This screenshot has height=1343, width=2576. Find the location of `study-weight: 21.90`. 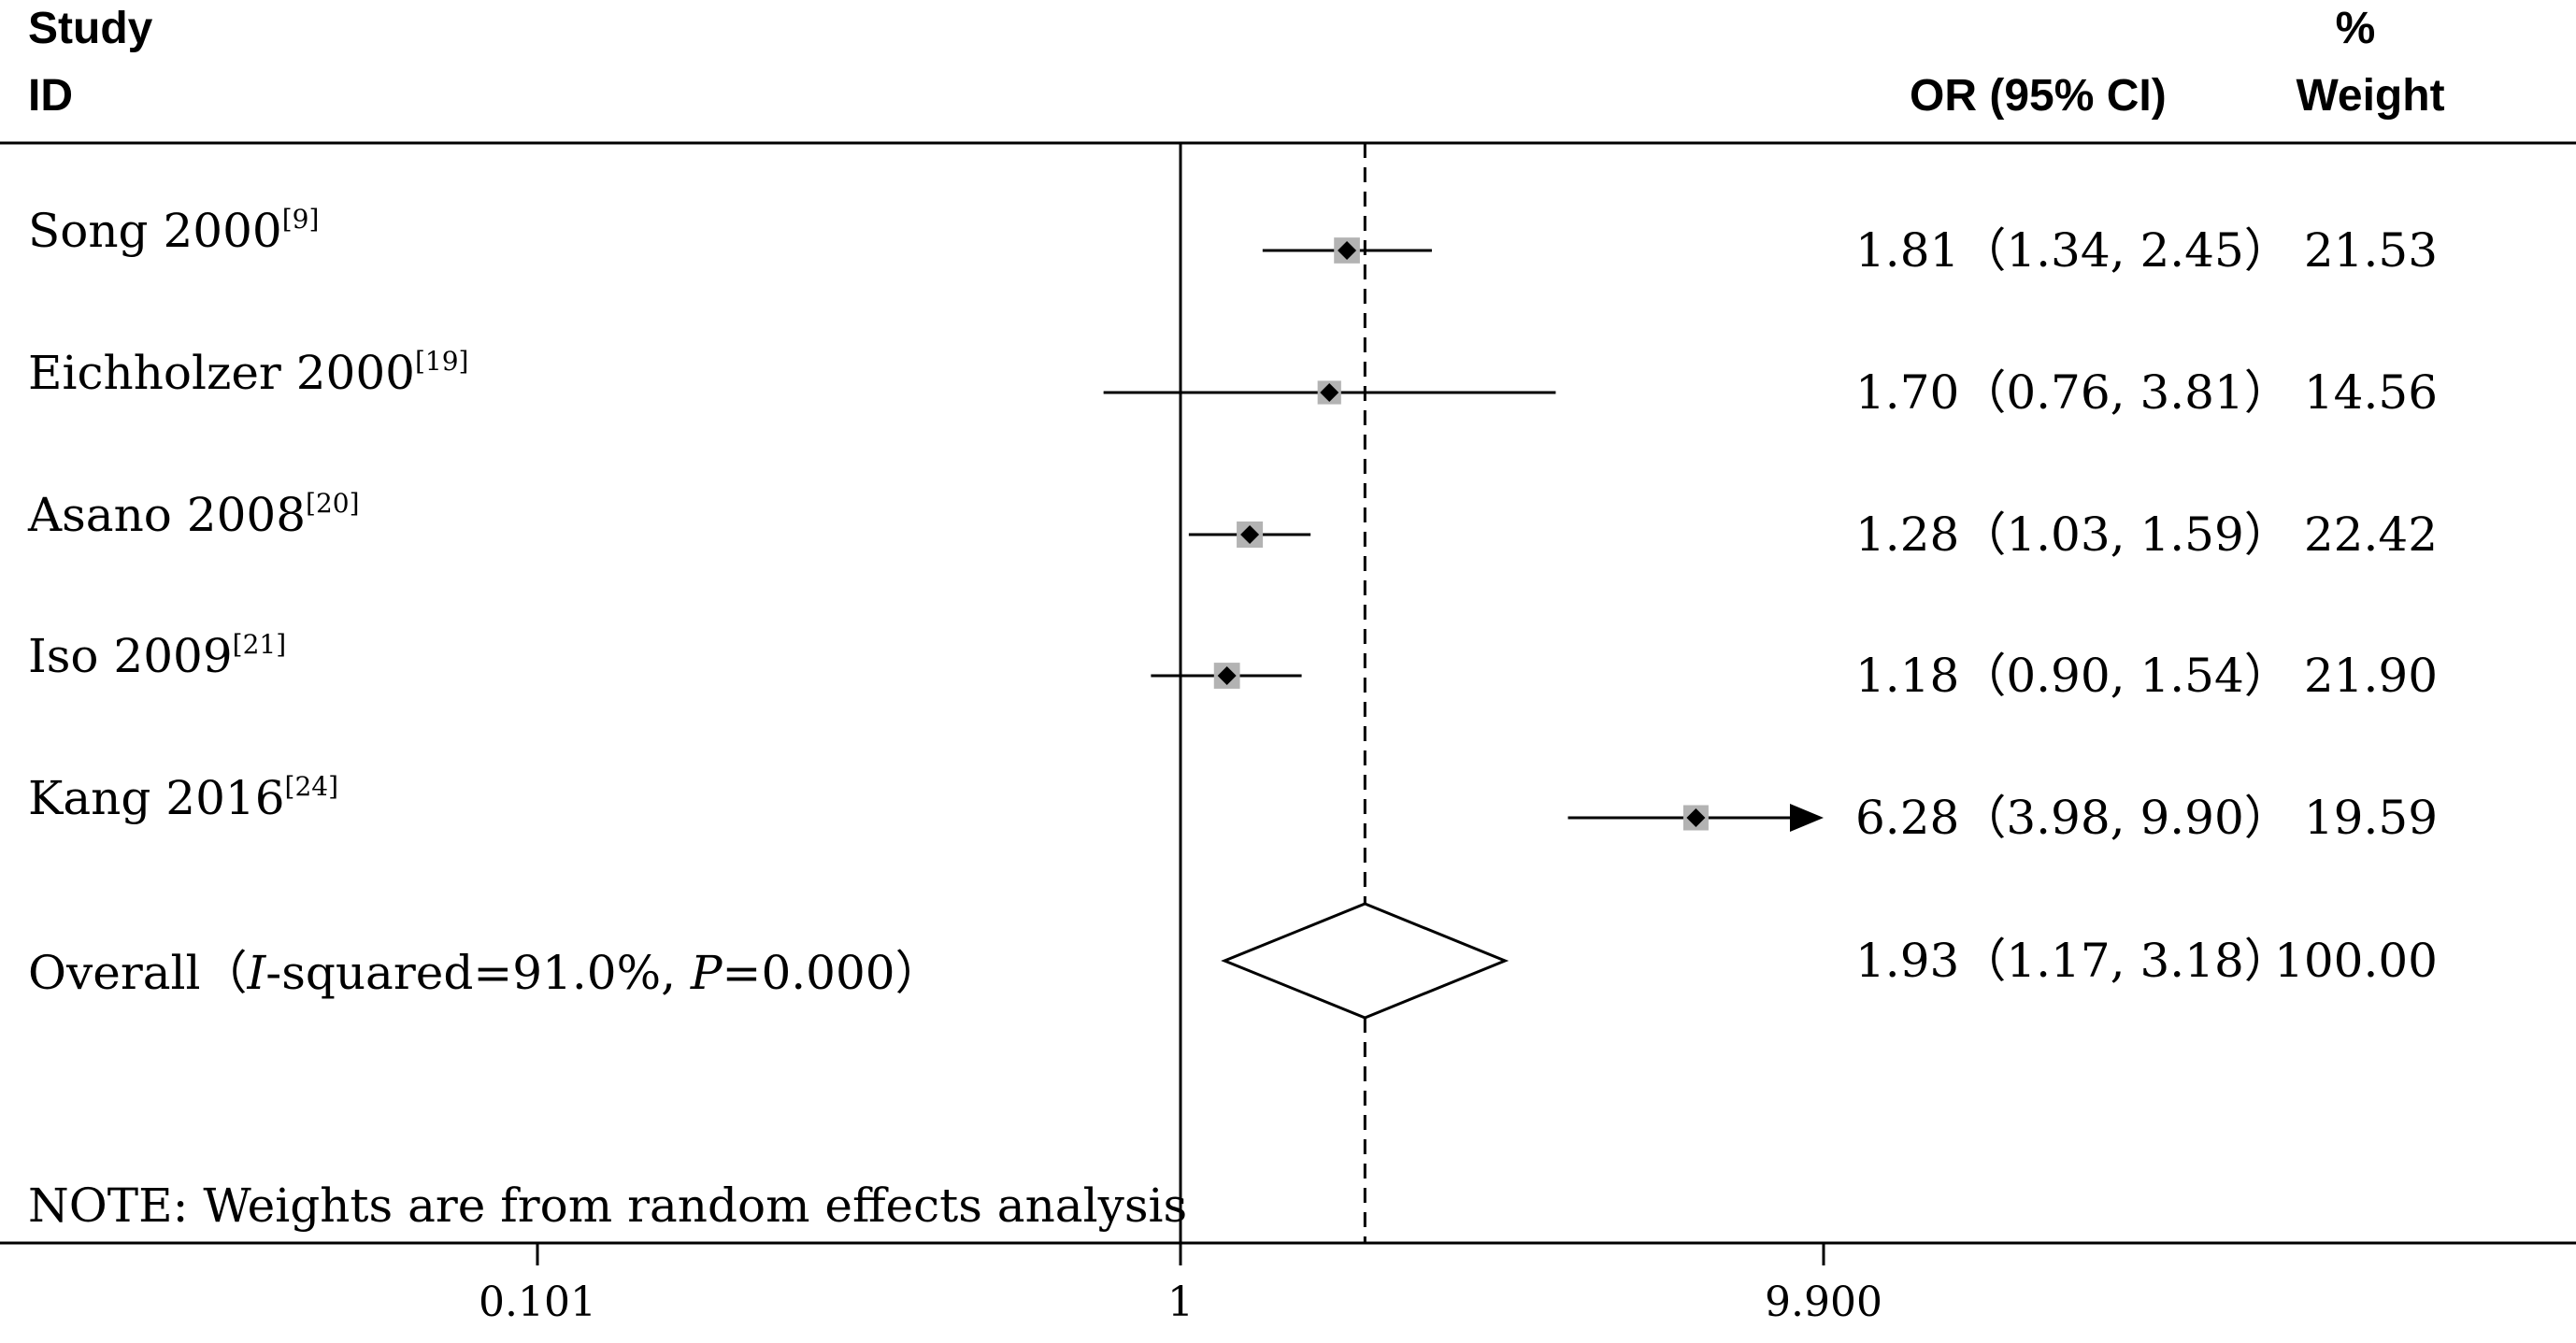

study-weight: 21.90 is located at coordinates (2371, 676).